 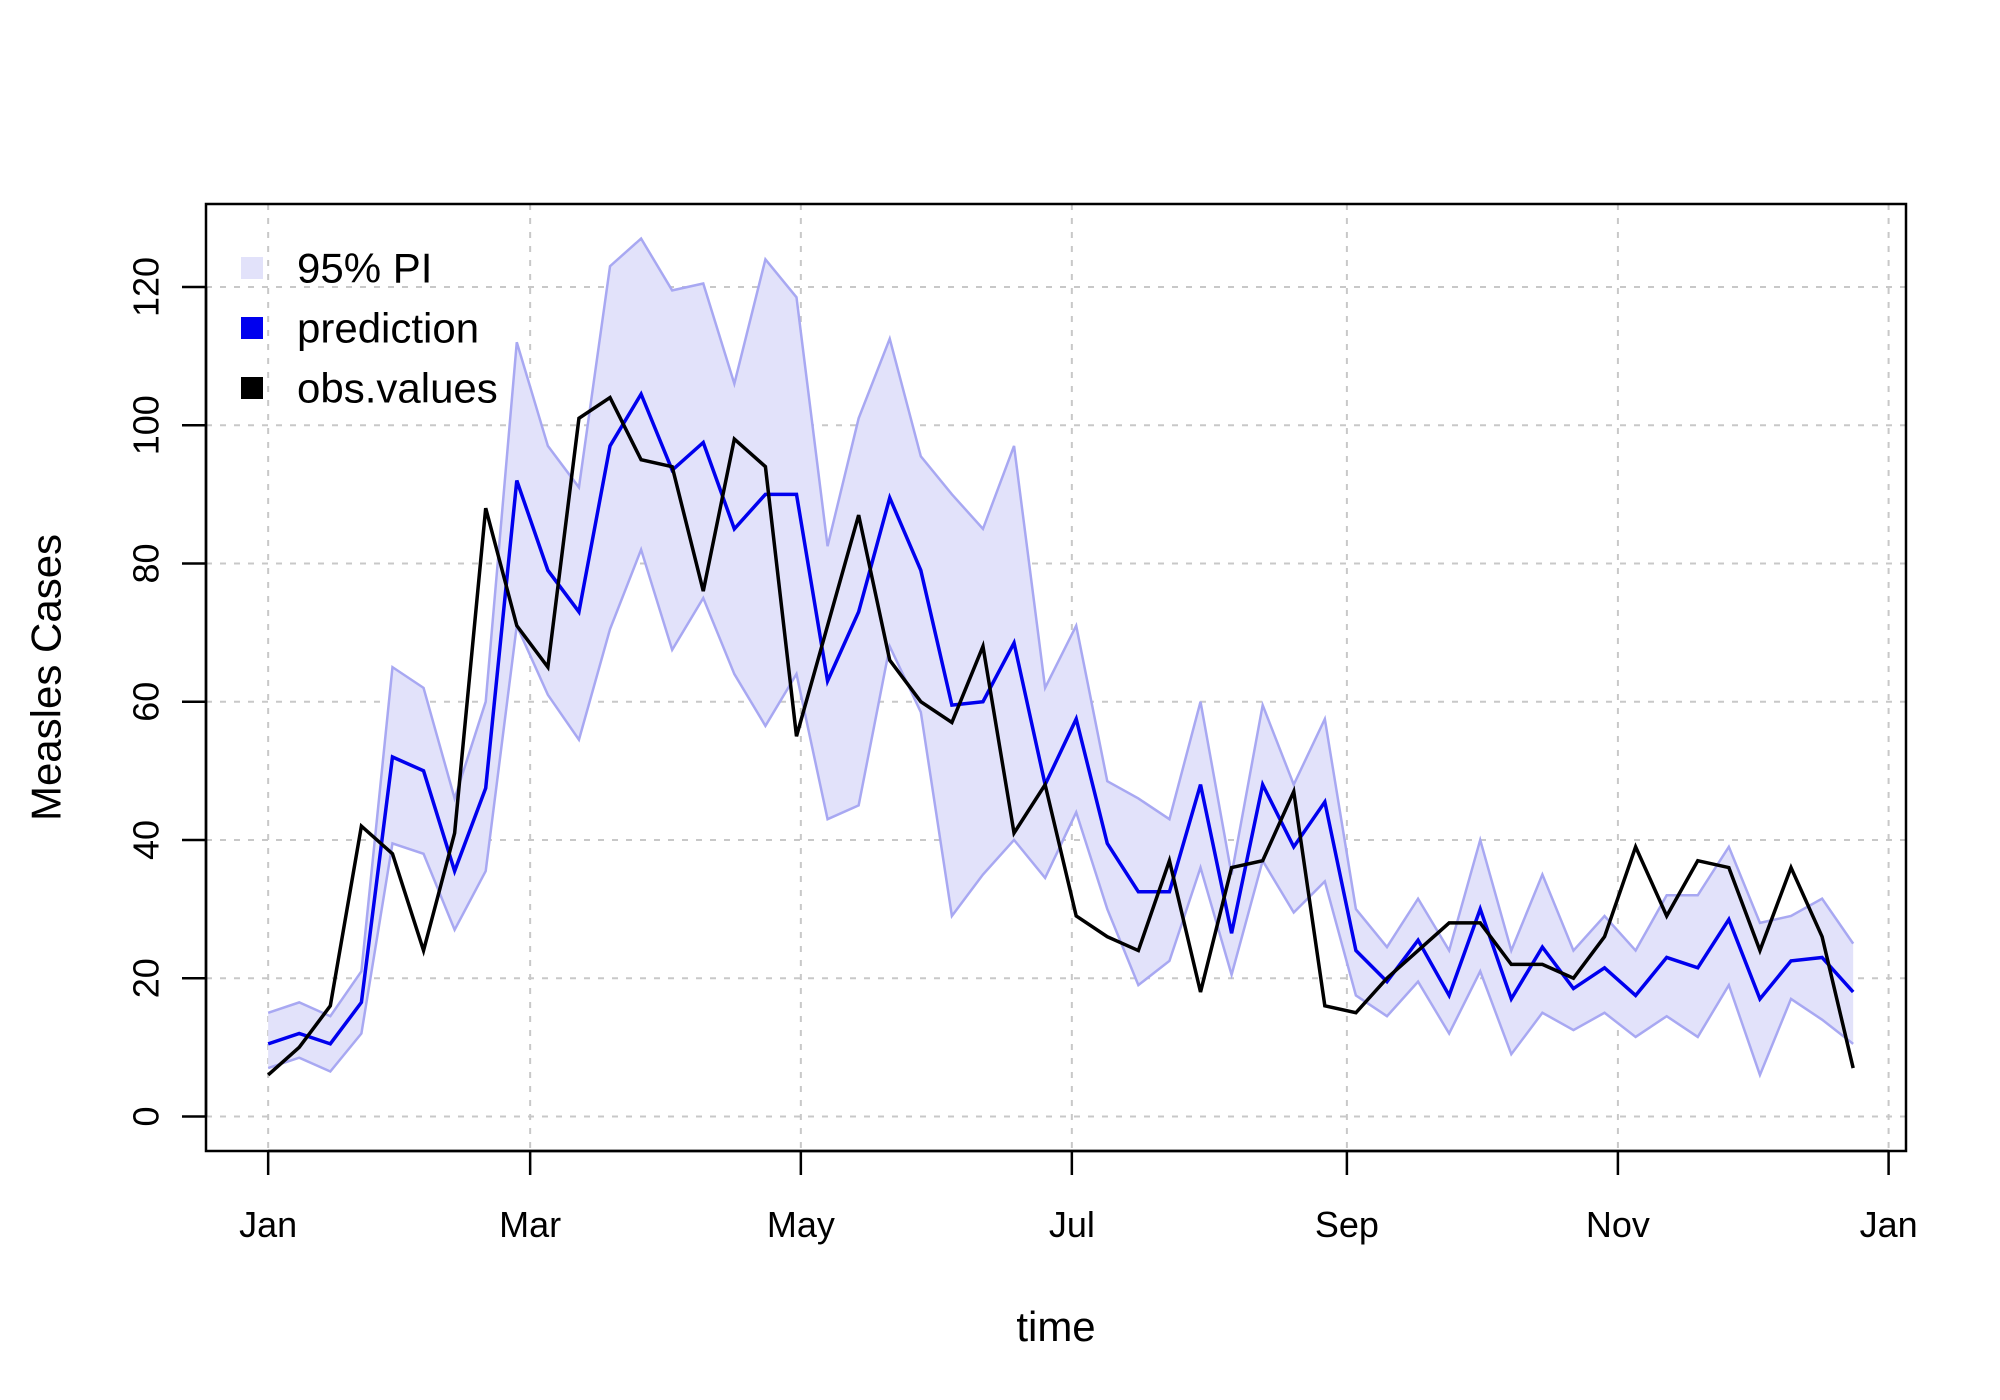 I want to click on x-tick-label-3: Jul, so click(x=1072, y=1224).